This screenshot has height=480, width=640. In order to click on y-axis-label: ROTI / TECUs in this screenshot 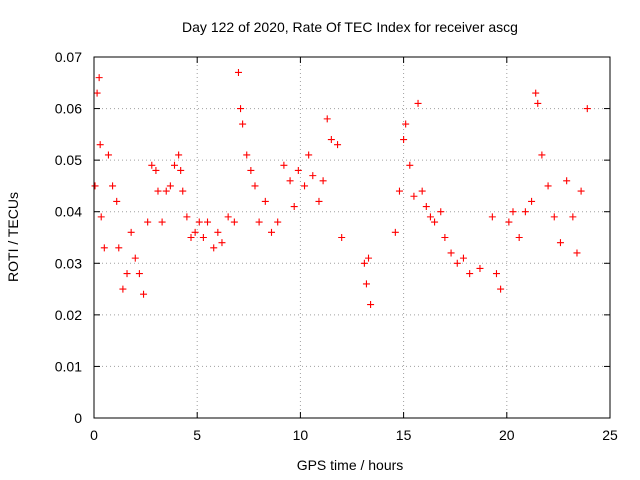, I will do `click(13, 237)`.